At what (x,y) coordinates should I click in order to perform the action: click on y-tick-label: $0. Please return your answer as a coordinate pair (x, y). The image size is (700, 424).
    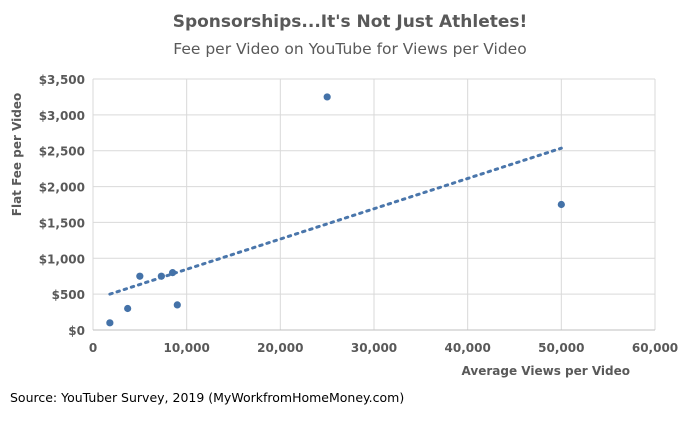
    Looking at the image, I should click on (76, 331).